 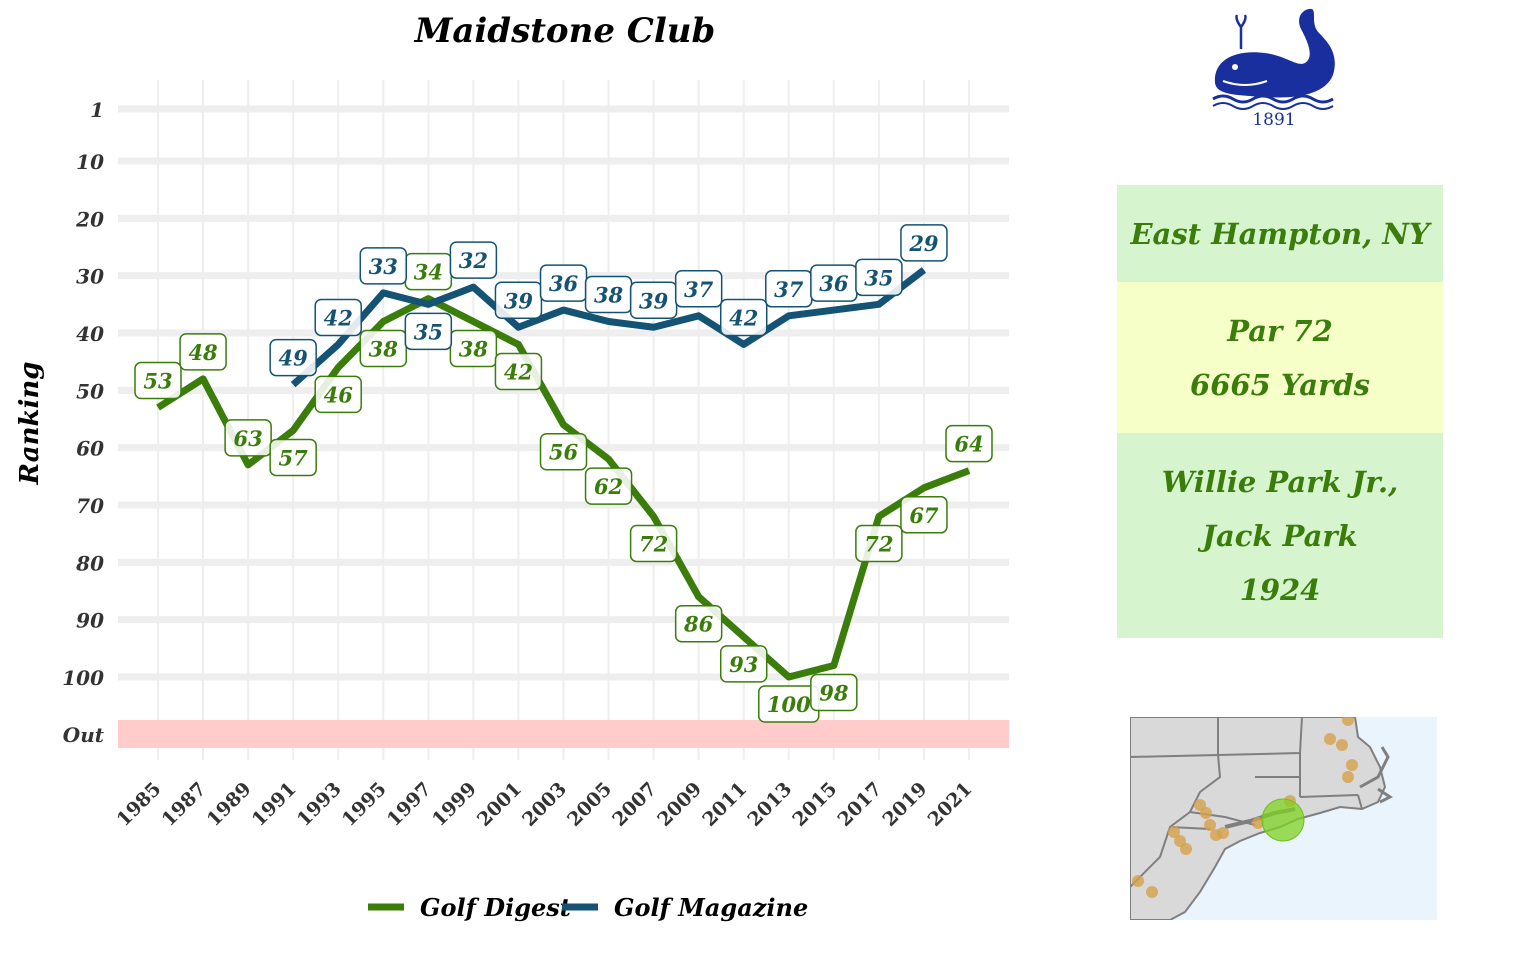 I want to click on data-label: 100, so click(x=789, y=704).